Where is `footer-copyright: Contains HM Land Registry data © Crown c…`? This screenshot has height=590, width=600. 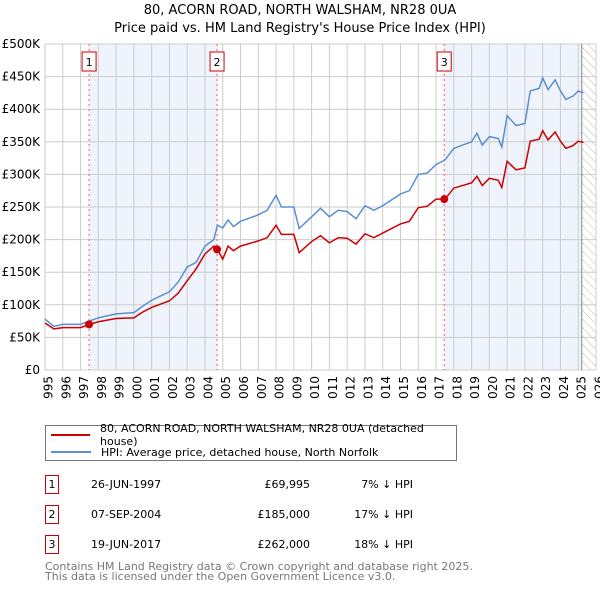 footer-copyright: Contains HM Land Registry data © Crown c… is located at coordinates (259, 566).